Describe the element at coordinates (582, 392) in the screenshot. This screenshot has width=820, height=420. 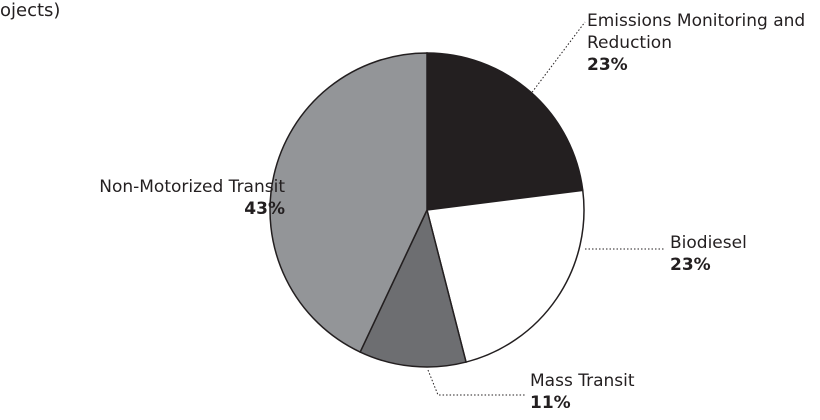
I see `slice-label: Mass Transit 11%` at that location.